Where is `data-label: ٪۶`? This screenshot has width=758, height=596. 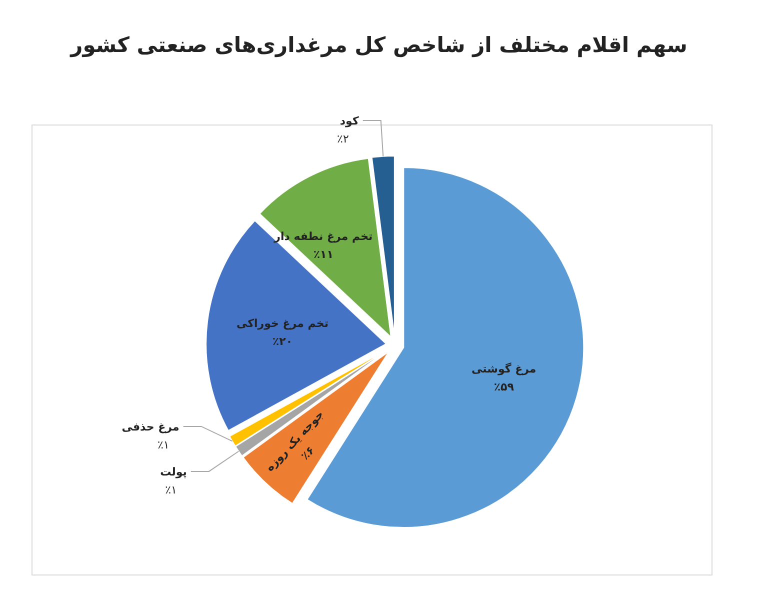
data-label: ٪۶ is located at coordinates (308, 453).